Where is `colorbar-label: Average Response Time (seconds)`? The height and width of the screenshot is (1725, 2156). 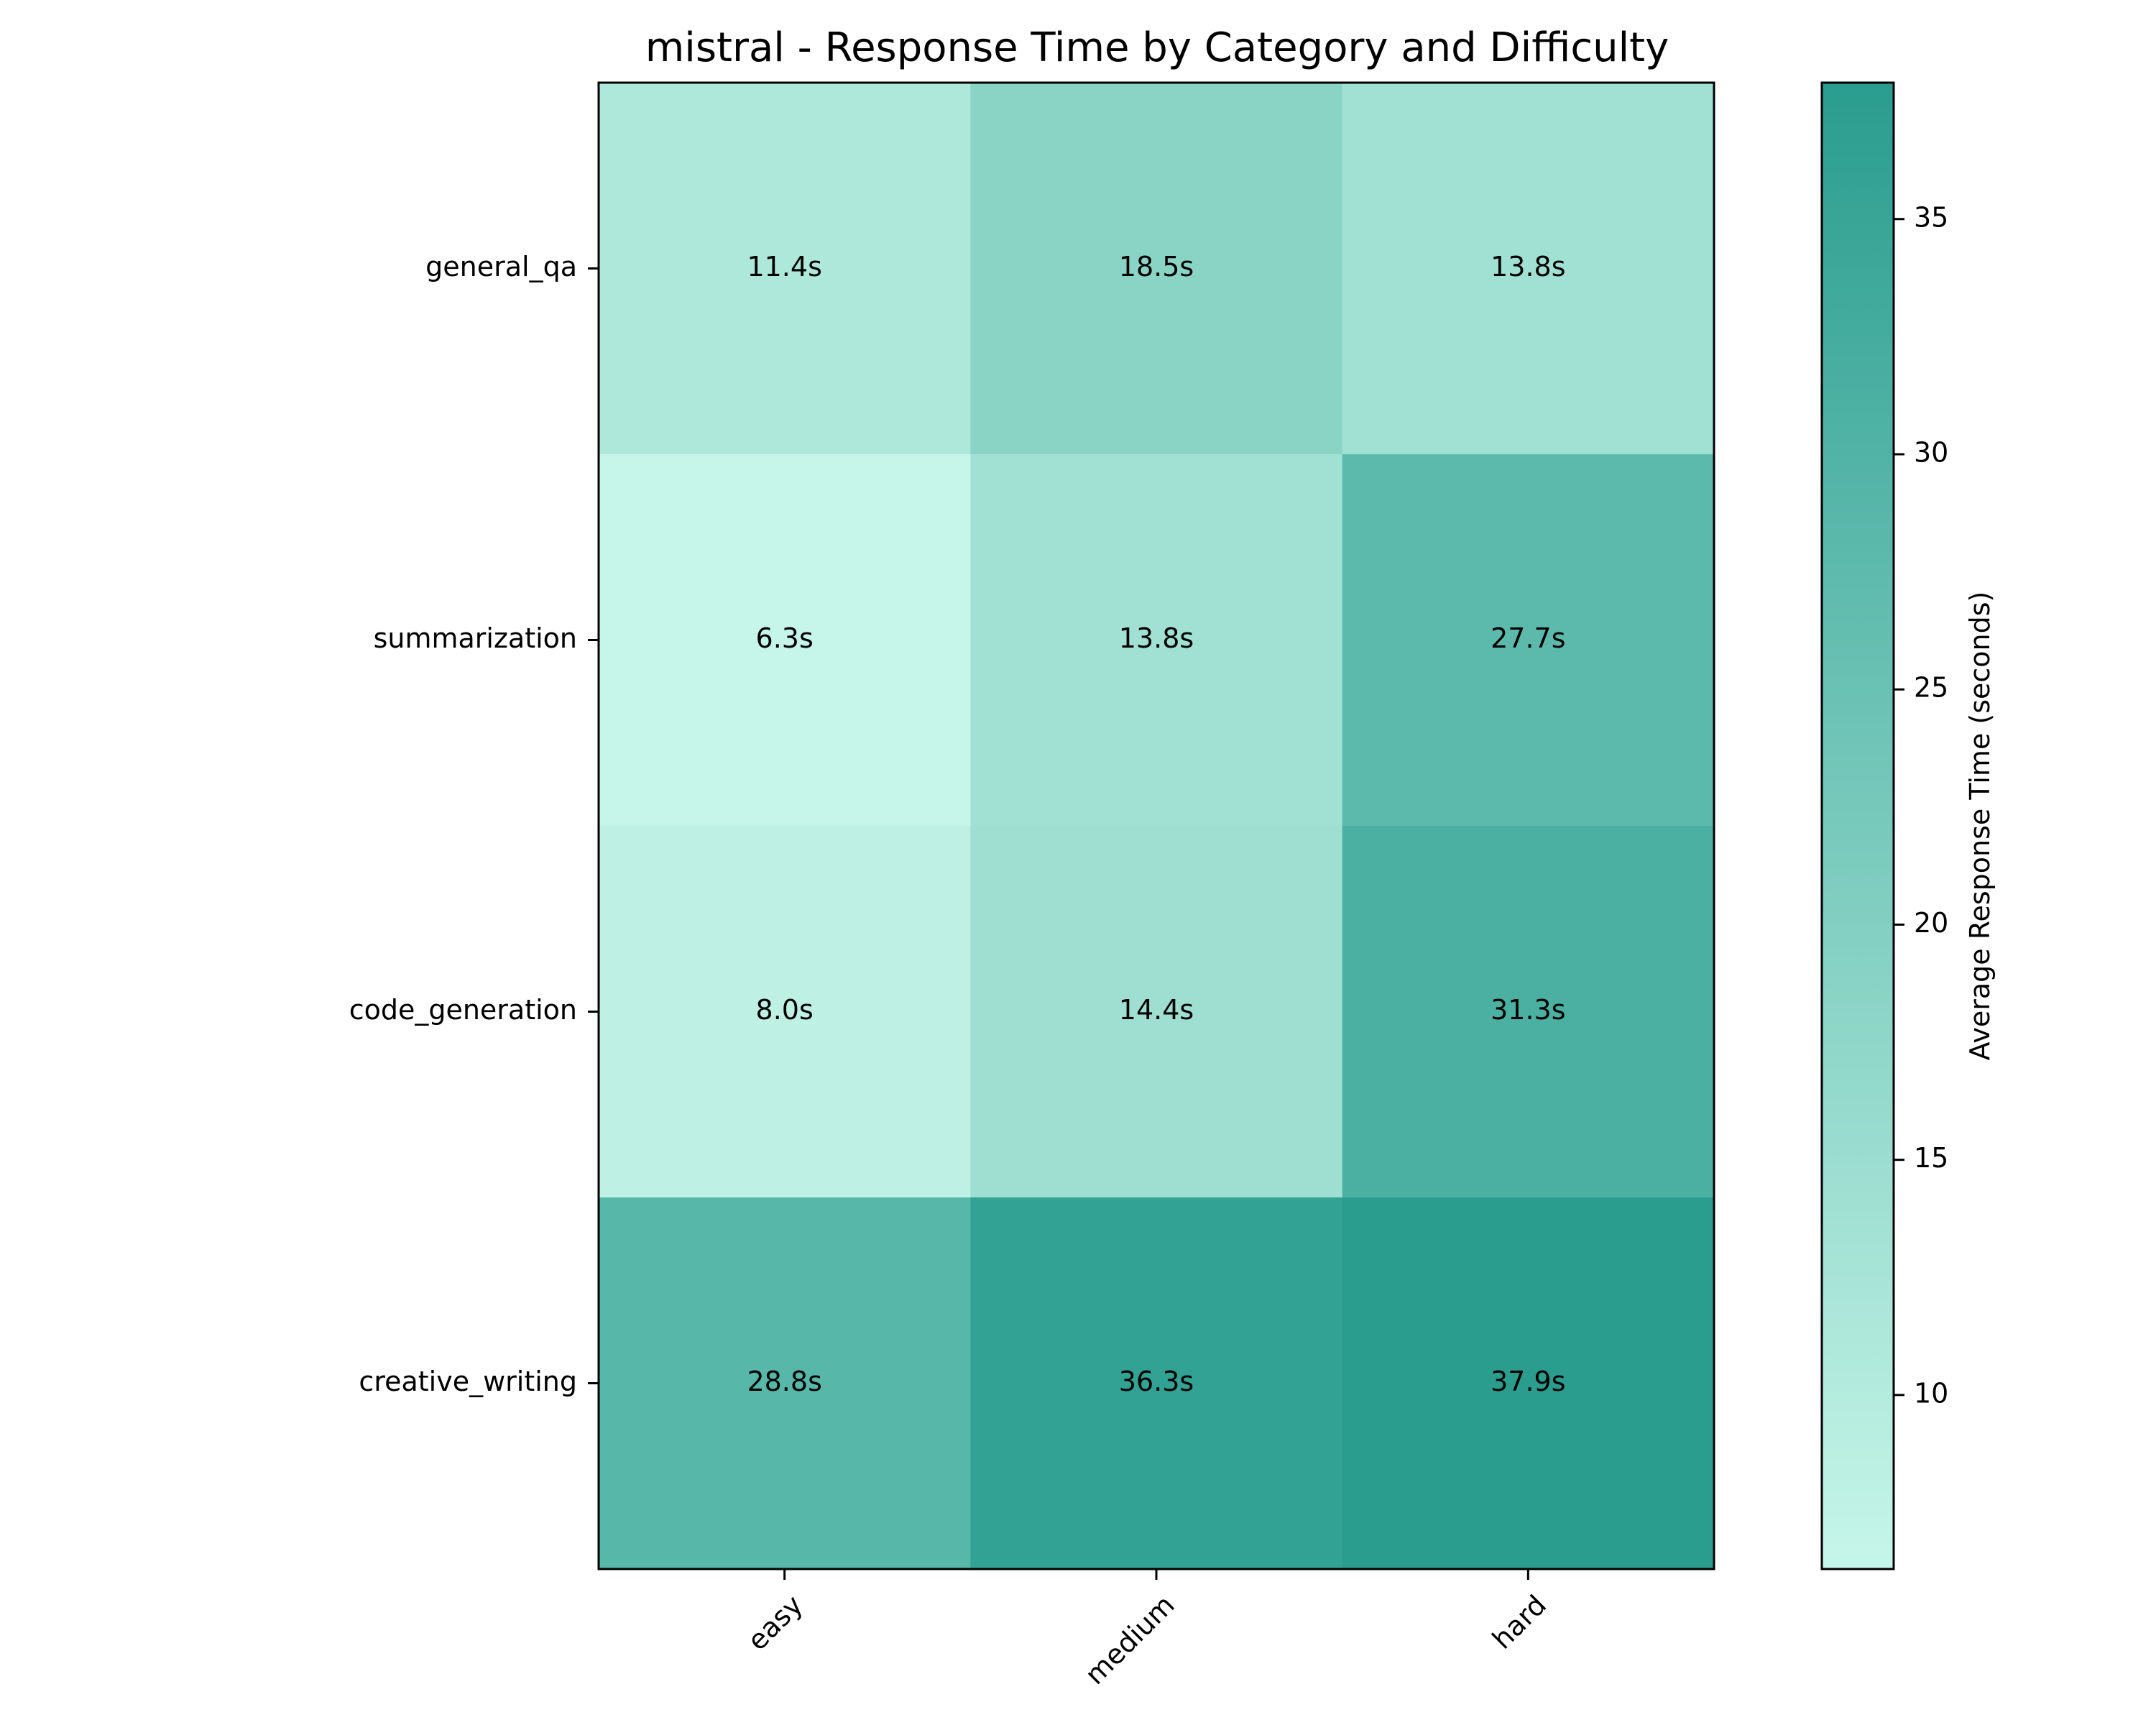
colorbar-label: Average Response Time (seconds) is located at coordinates (1980, 826).